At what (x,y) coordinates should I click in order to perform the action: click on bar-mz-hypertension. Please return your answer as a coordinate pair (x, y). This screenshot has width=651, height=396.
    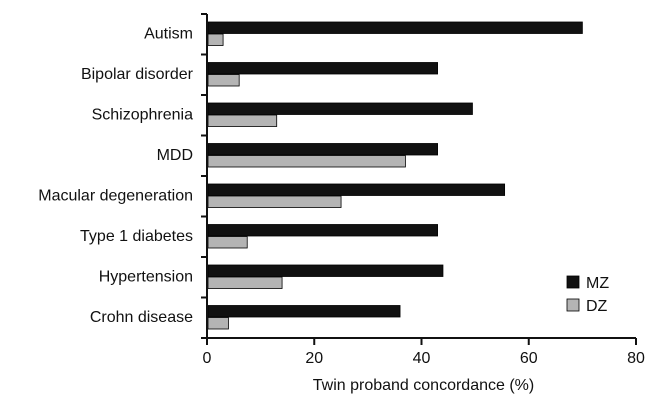
    Looking at the image, I should click on (325, 270).